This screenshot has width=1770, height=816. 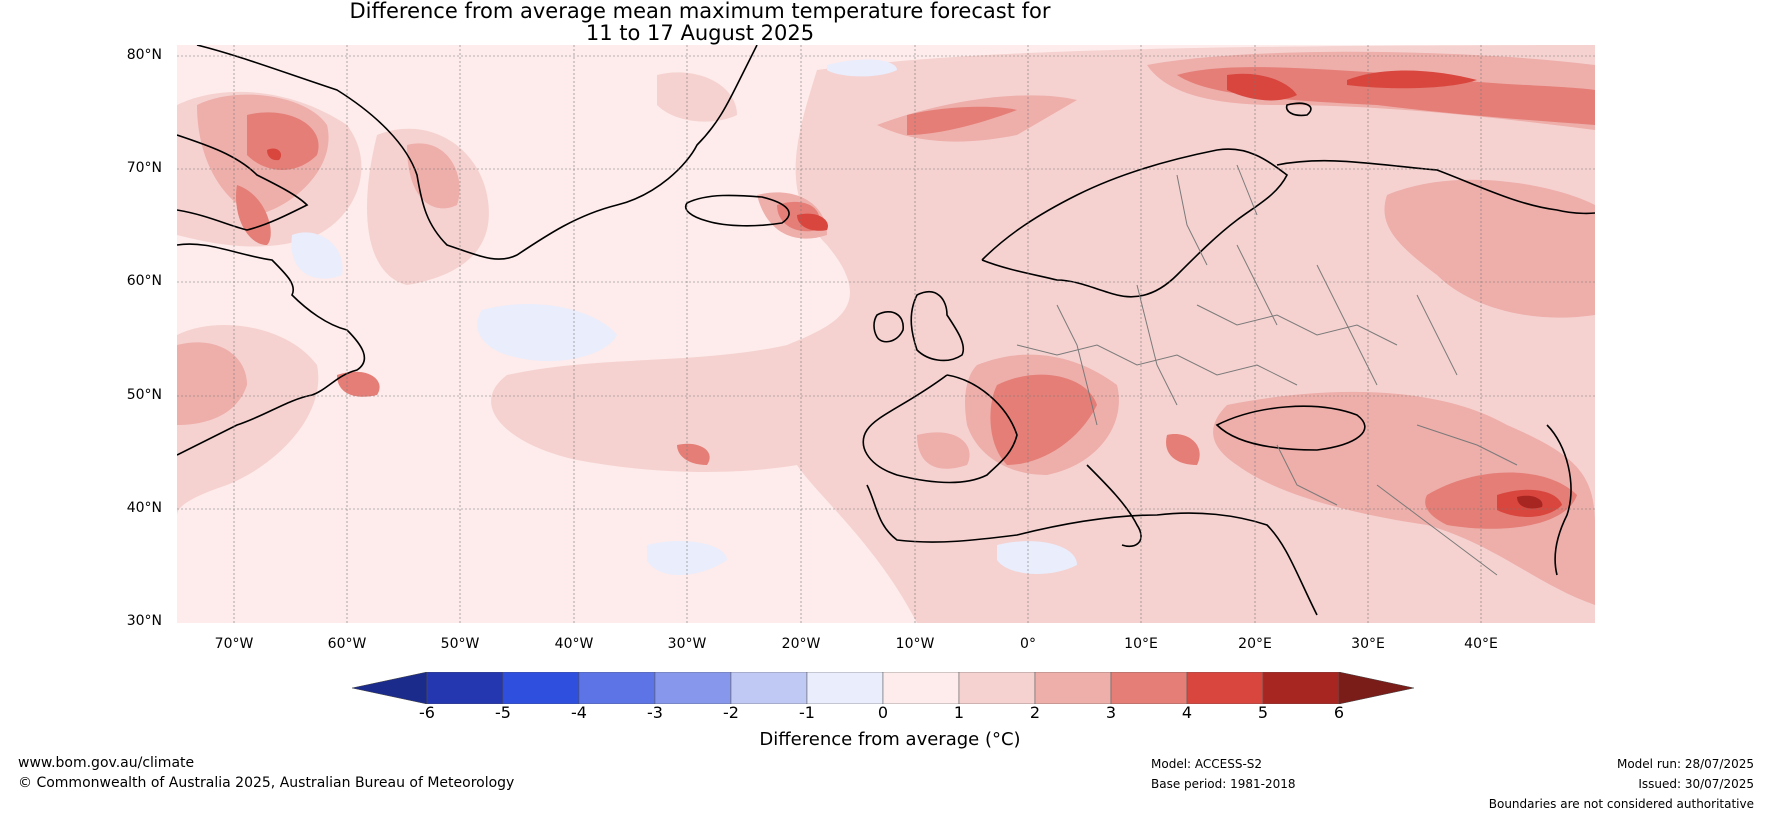 What do you see at coordinates (579, 712) in the screenshot?
I see `colorbar-tick-label: -4` at bounding box center [579, 712].